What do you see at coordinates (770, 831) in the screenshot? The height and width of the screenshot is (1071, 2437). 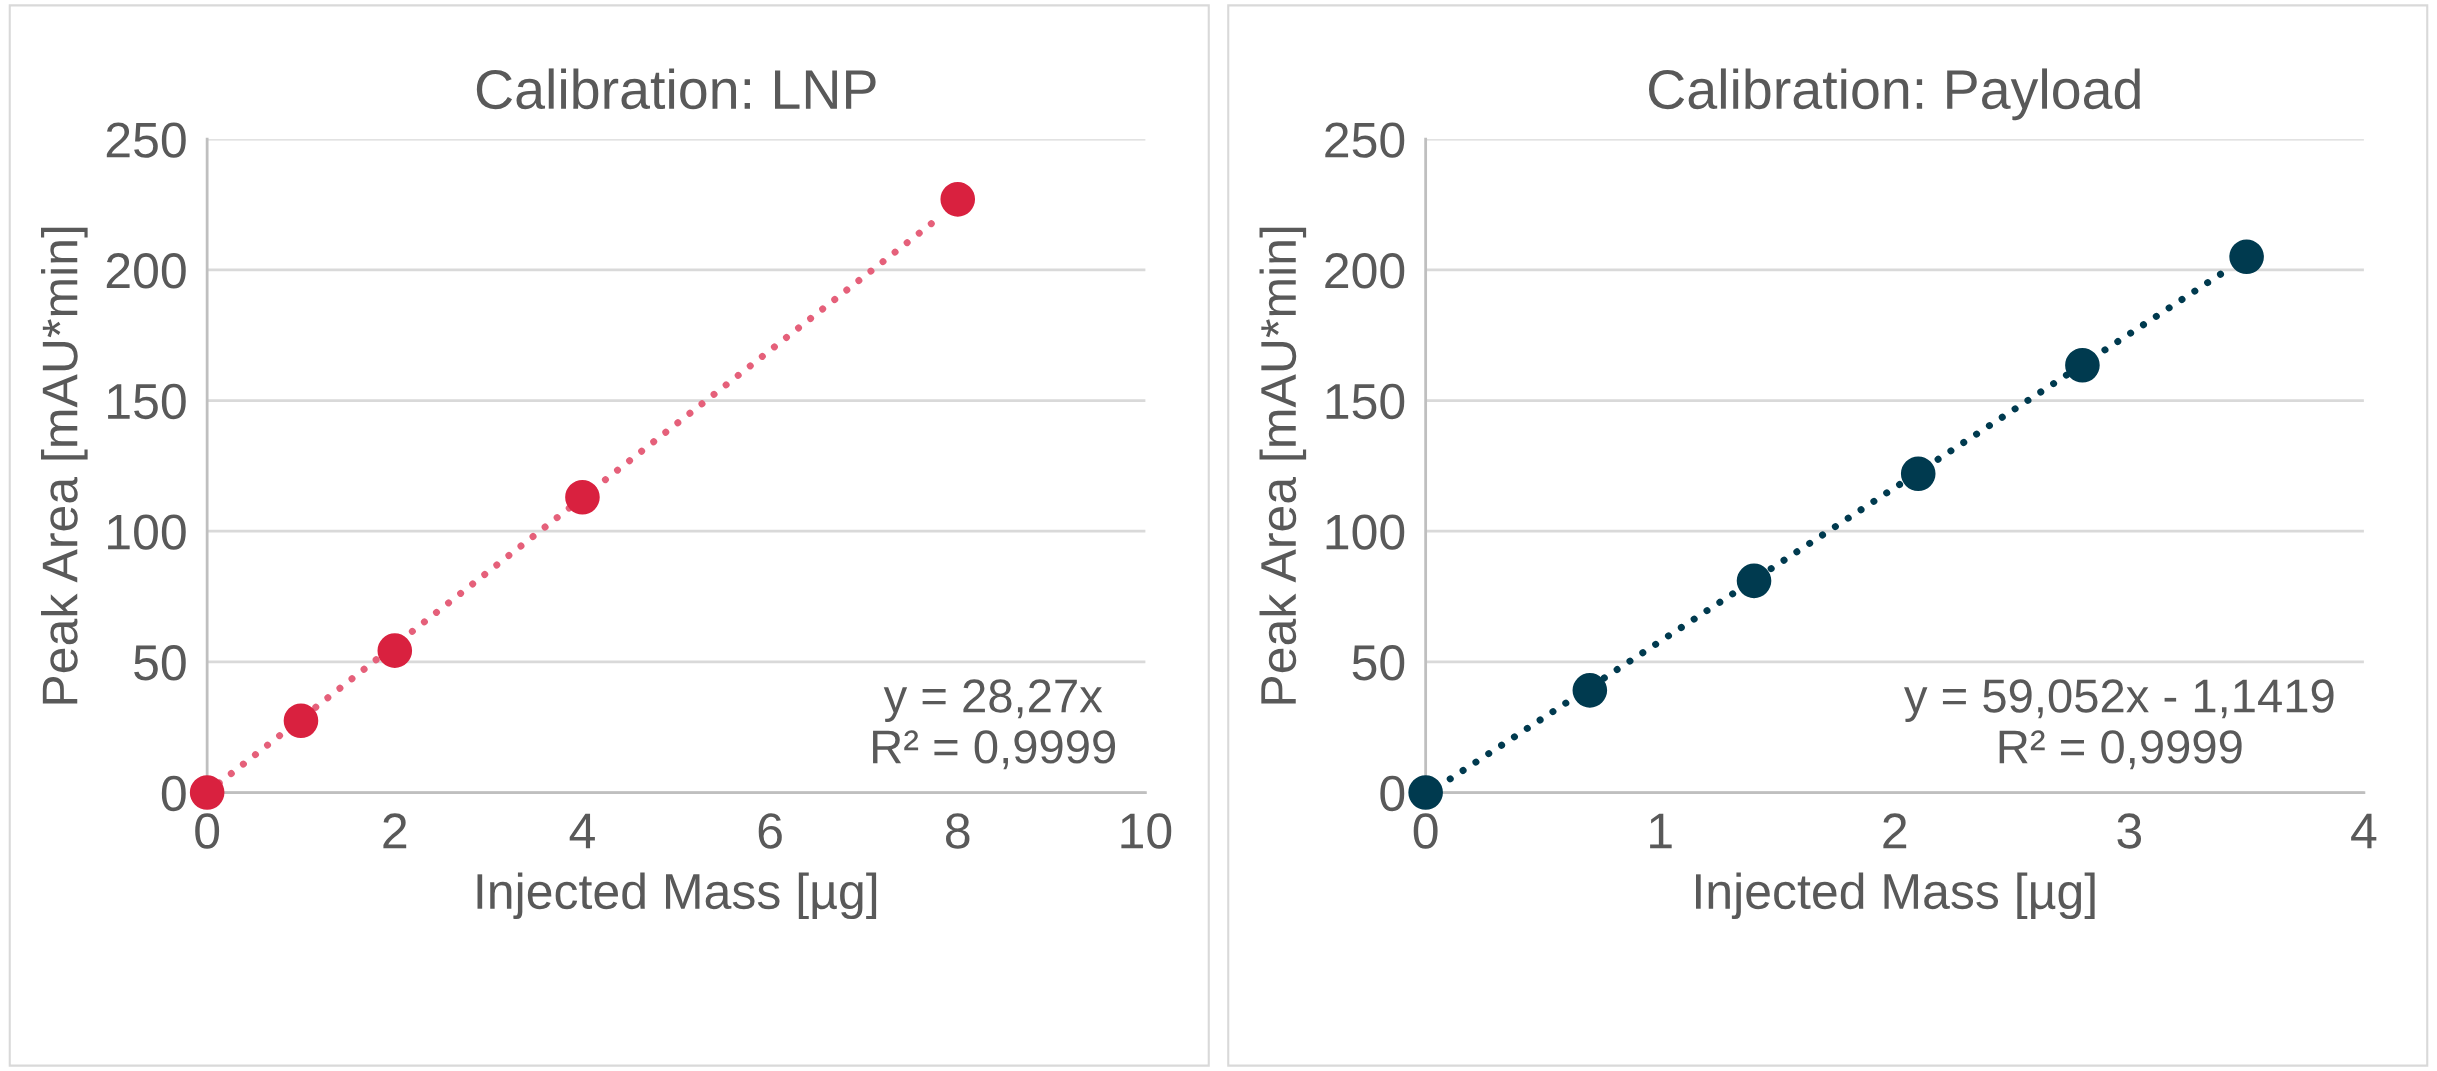 I see `x-tick-label: 6` at bounding box center [770, 831].